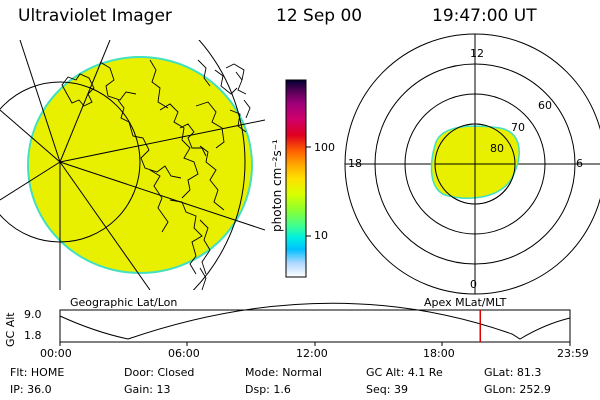 The width and height of the screenshot is (600, 400). What do you see at coordinates (37, 372) in the screenshot?
I see `status-flt: Flt: HOME` at bounding box center [37, 372].